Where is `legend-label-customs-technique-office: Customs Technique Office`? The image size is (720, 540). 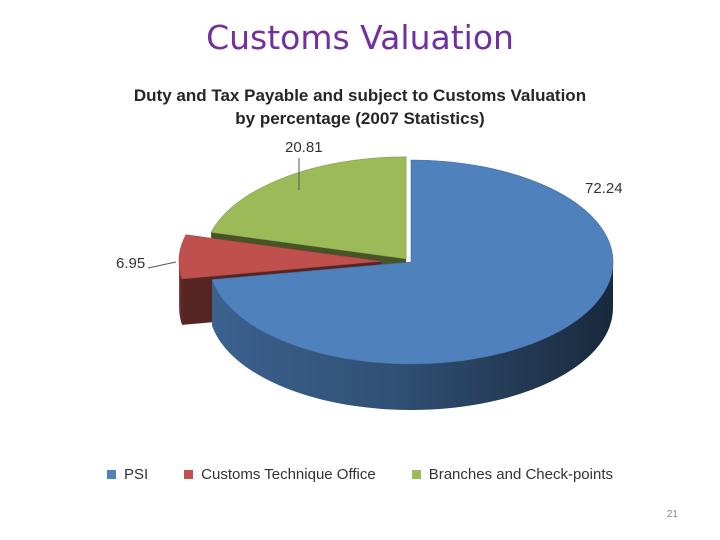 legend-label-customs-technique-office: Customs Technique Office is located at coordinates (288, 474).